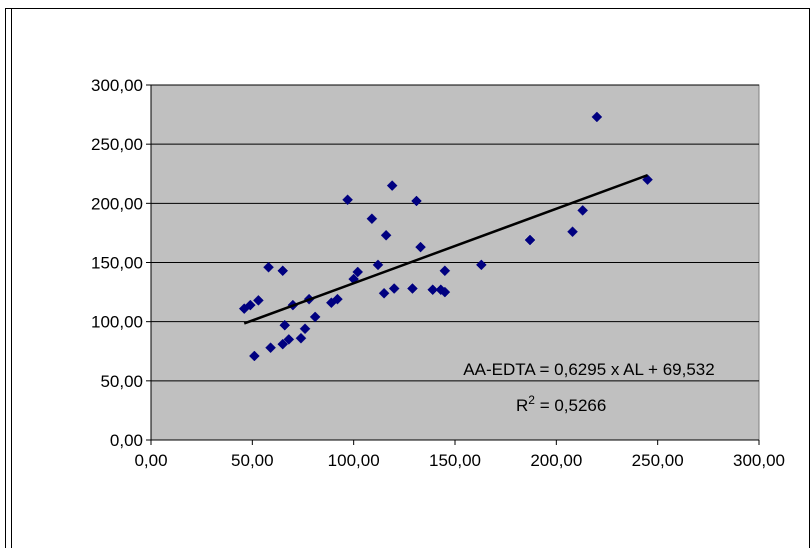  I want to click on x-tick-label: 200,00, so click(556, 460).